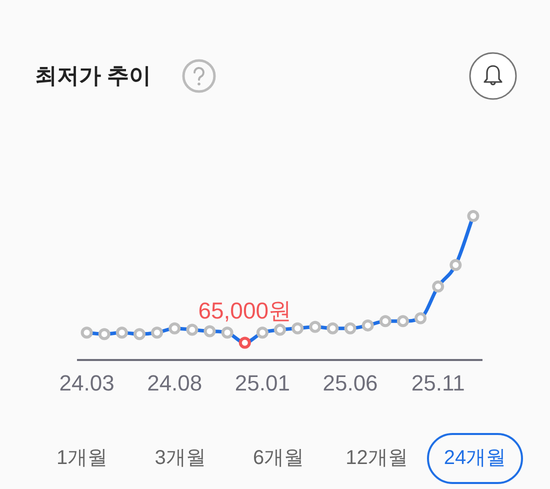 The width and height of the screenshot is (550, 489). I want to click on period-tab: 1개월, so click(82, 458).